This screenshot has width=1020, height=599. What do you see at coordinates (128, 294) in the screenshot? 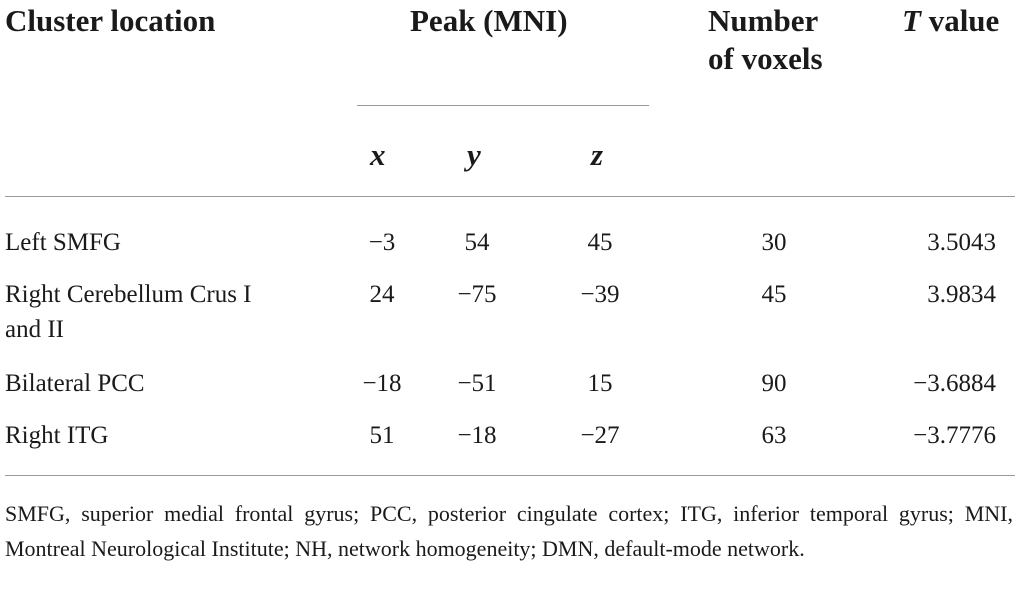
I see `row-2-location: Right Cerebellum Crus I` at bounding box center [128, 294].